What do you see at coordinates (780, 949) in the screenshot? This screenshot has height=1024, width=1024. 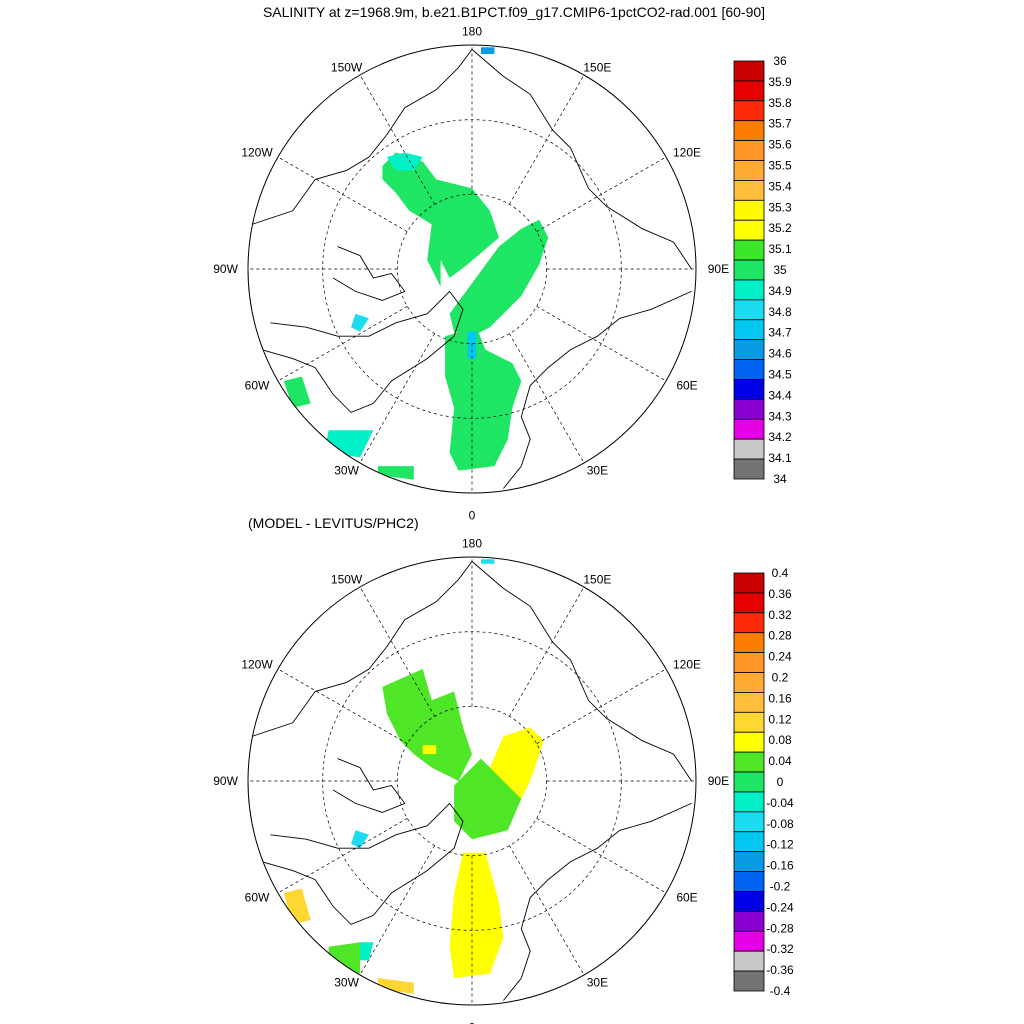 I see `colorbar-label: -0.32` at bounding box center [780, 949].